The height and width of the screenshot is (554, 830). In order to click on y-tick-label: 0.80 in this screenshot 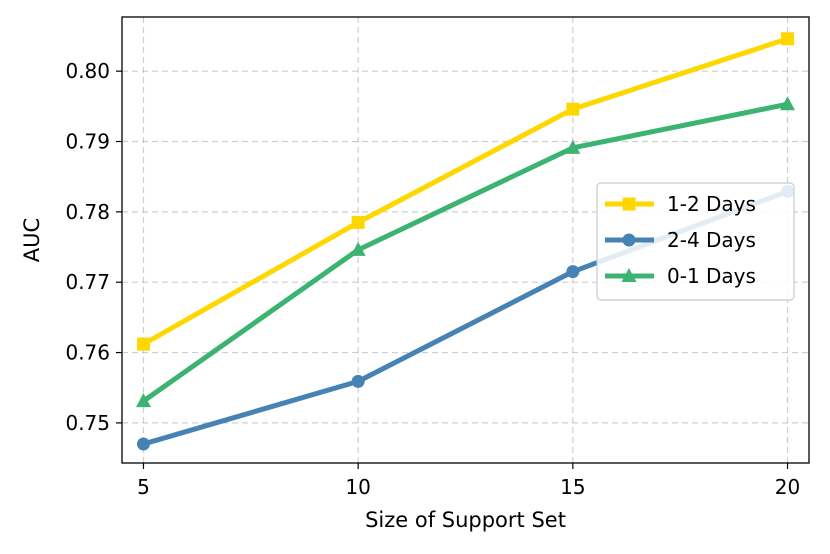, I will do `click(87, 71)`.